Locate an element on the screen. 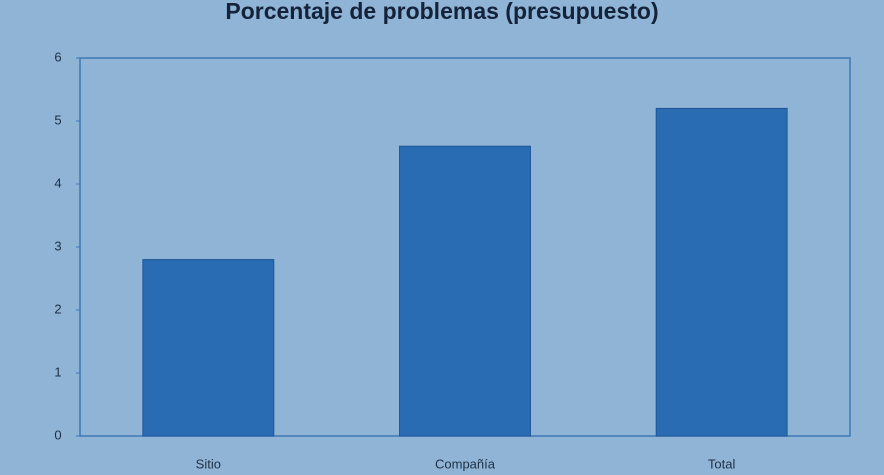  y-tick-label: 6 is located at coordinates (57, 56).